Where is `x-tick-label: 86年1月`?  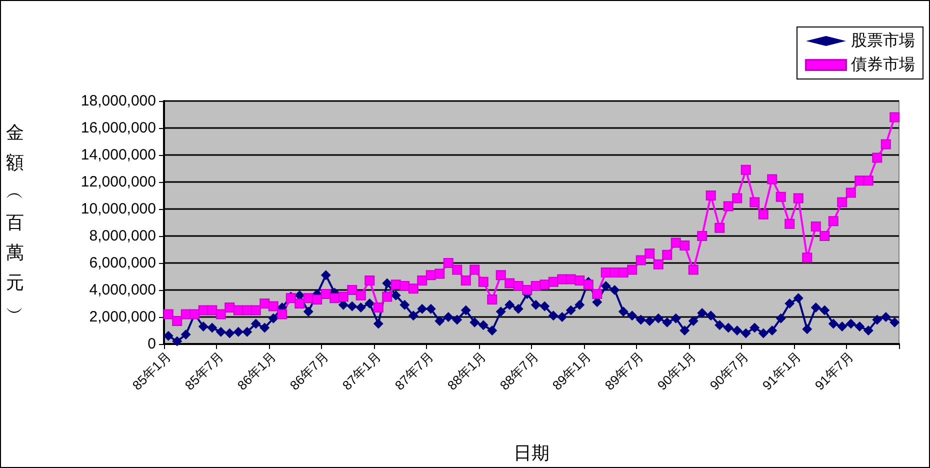 x-tick-label: 86年1月 is located at coordinates (256, 371).